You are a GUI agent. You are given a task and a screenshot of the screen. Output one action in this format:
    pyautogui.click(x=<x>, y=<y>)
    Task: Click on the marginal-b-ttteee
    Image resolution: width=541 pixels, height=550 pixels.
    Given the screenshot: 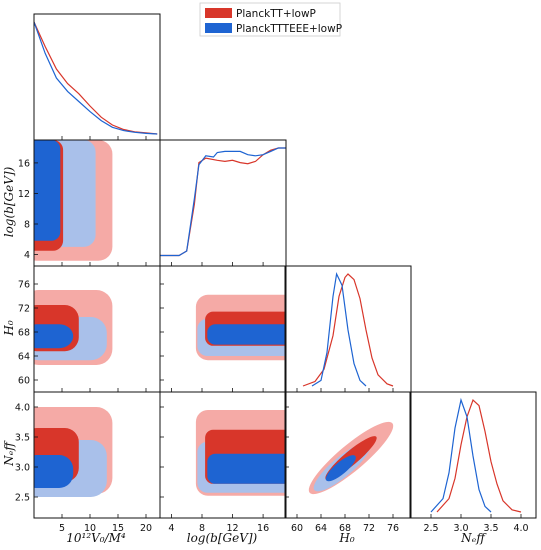 What is the action you would take?
    pyautogui.click(x=223, y=202)
    